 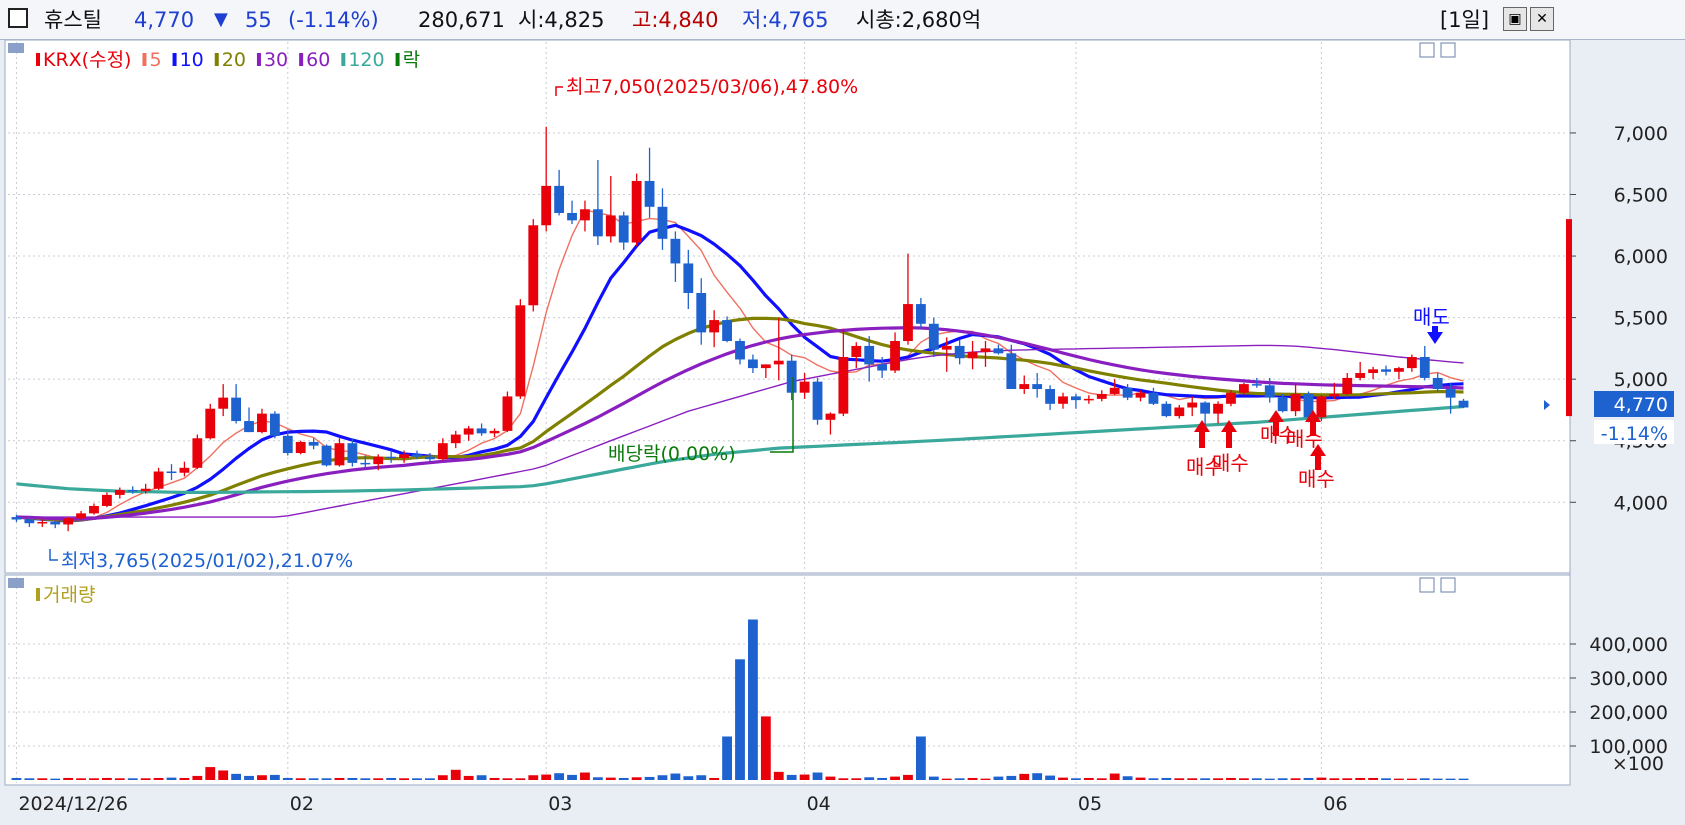 What do you see at coordinates (1542, 19) in the screenshot?
I see `close-window-button: ✕` at bounding box center [1542, 19].